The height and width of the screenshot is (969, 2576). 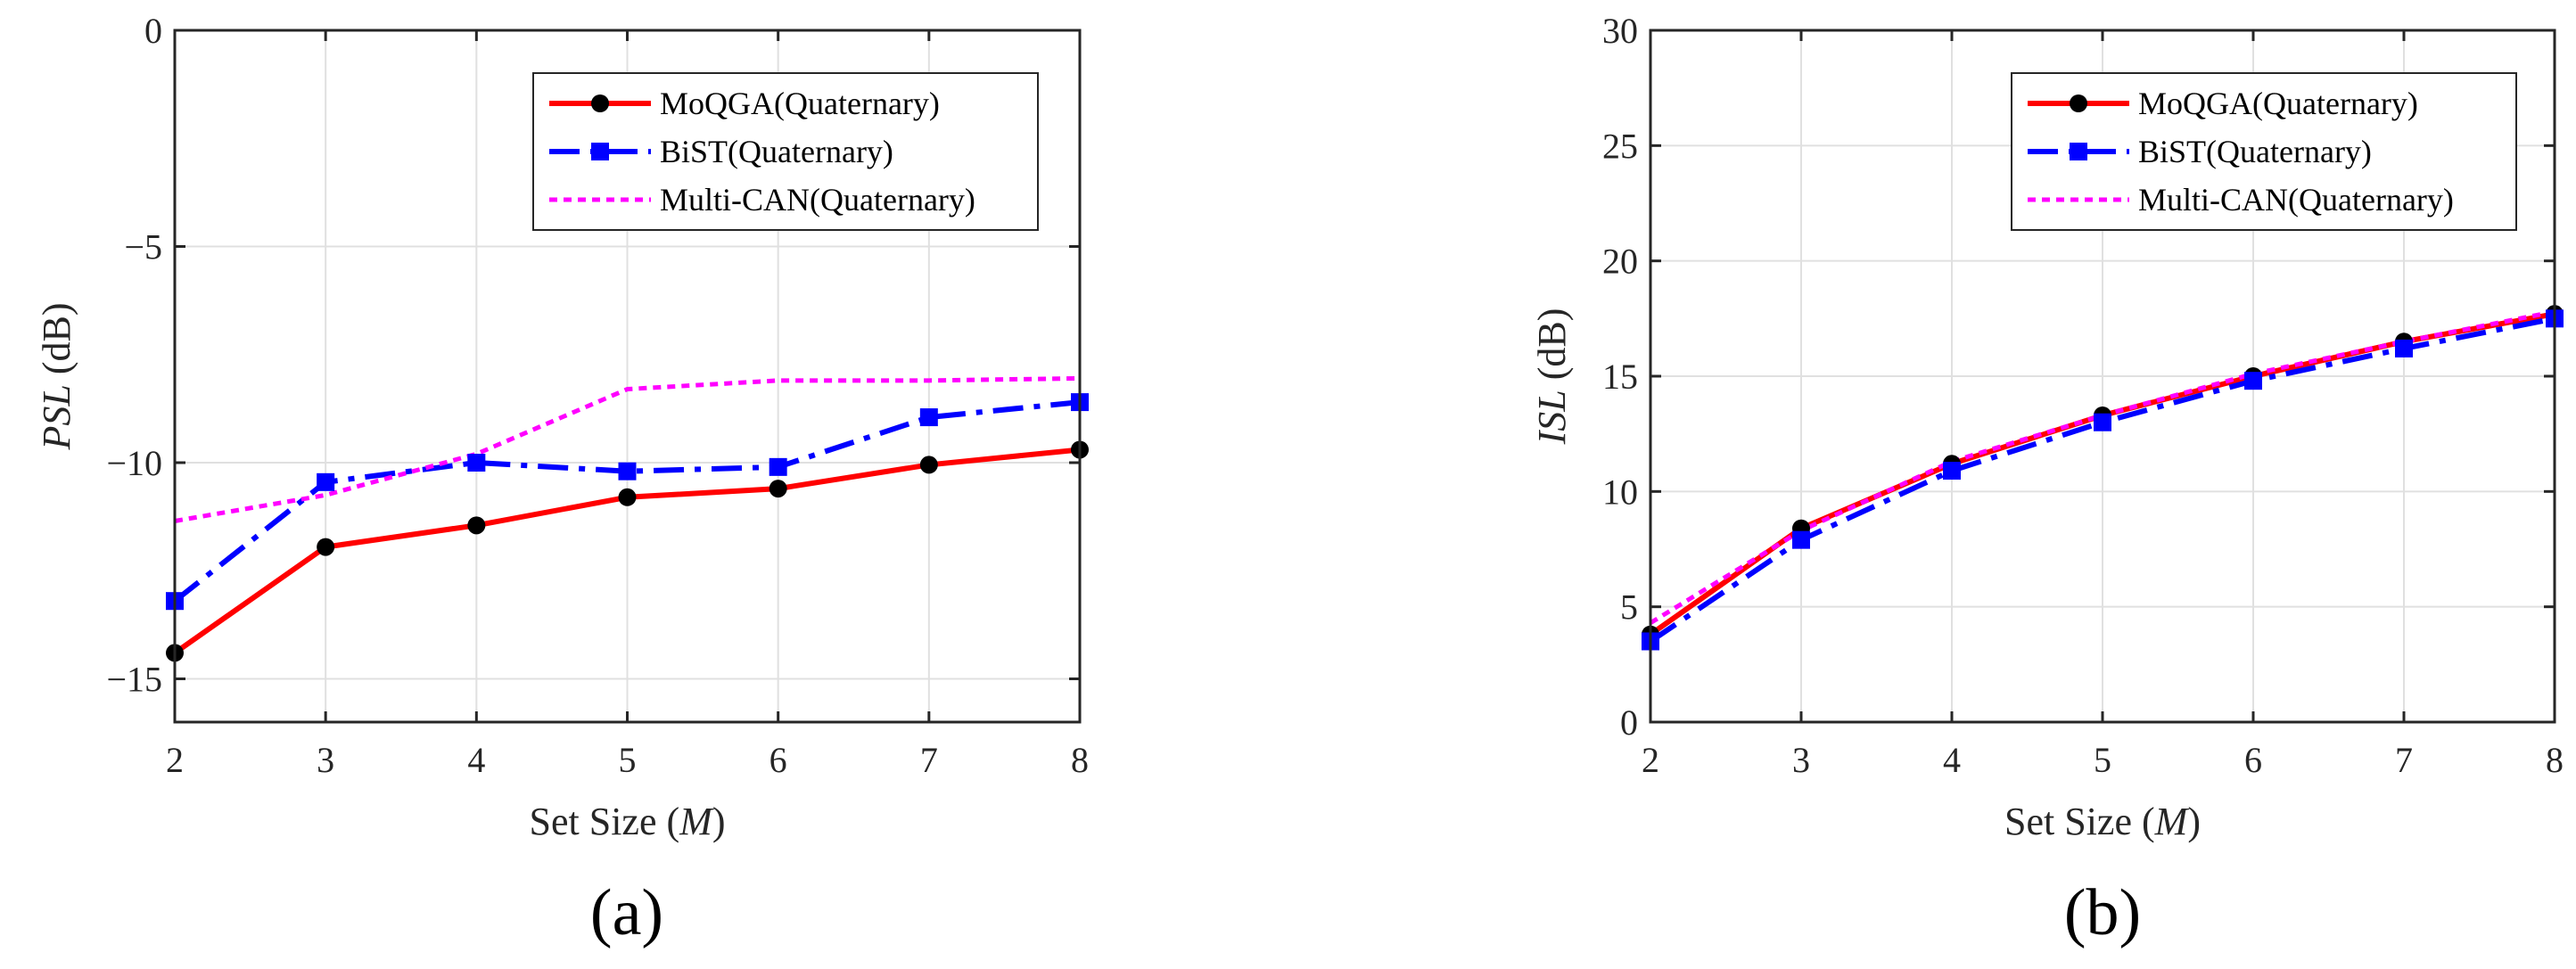 What do you see at coordinates (2102, 912) in the screenshot?
I see `panel-label: (b)` at bounding box center [2102, 912].